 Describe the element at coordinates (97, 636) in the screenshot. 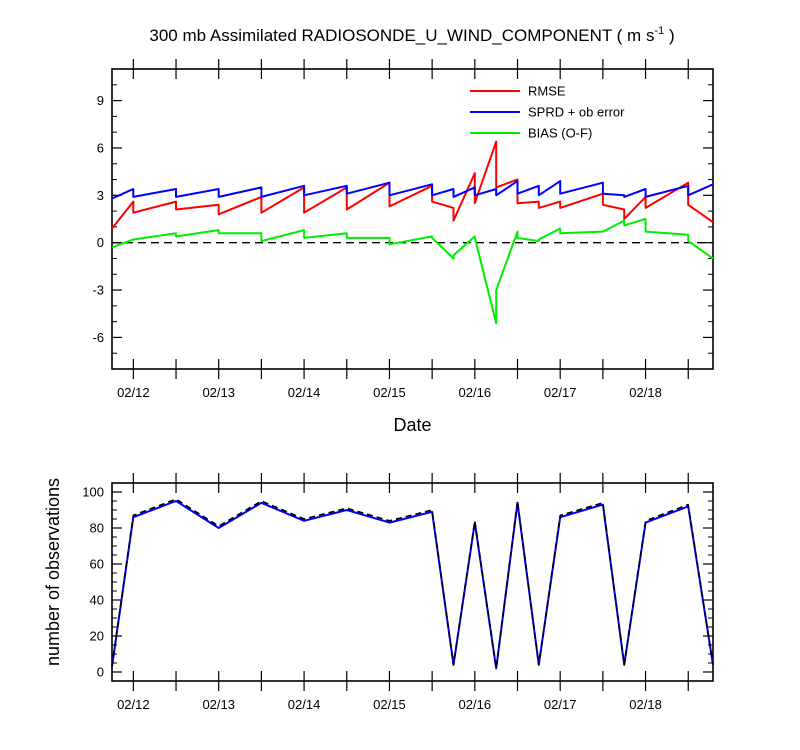

I see `y-tick-label: 20` at that location.